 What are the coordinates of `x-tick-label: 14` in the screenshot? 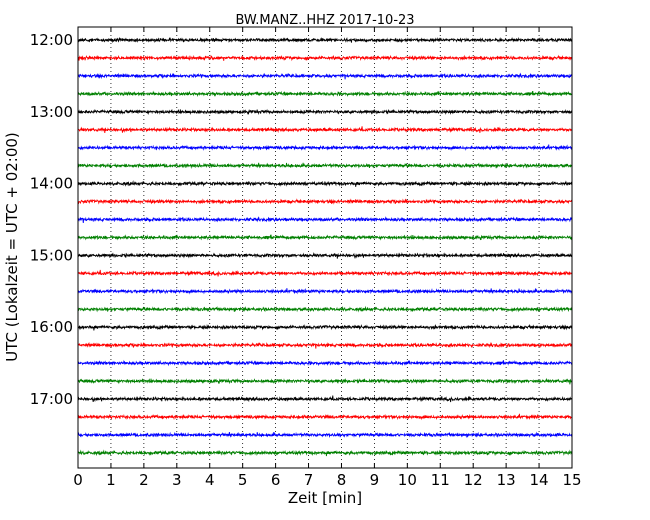 It's located at (539, 480).